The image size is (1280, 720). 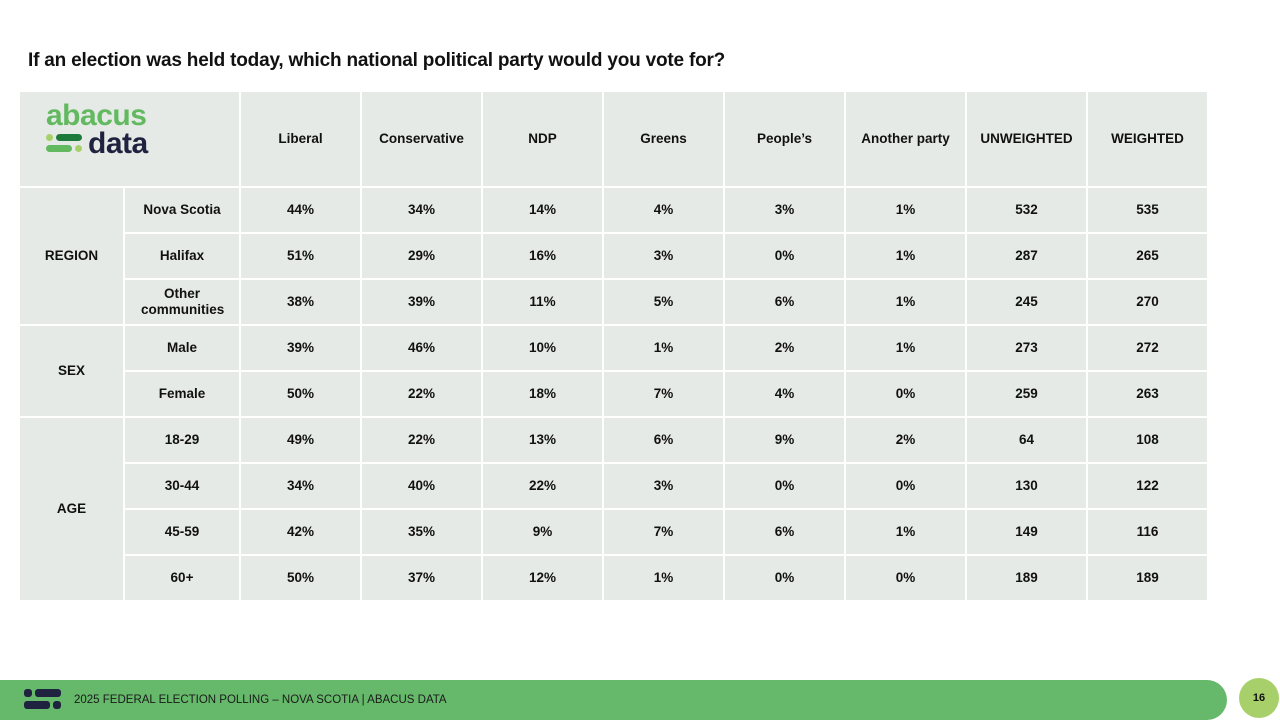 I want to click on table-cell: 130, so click(x=1026, y=486).